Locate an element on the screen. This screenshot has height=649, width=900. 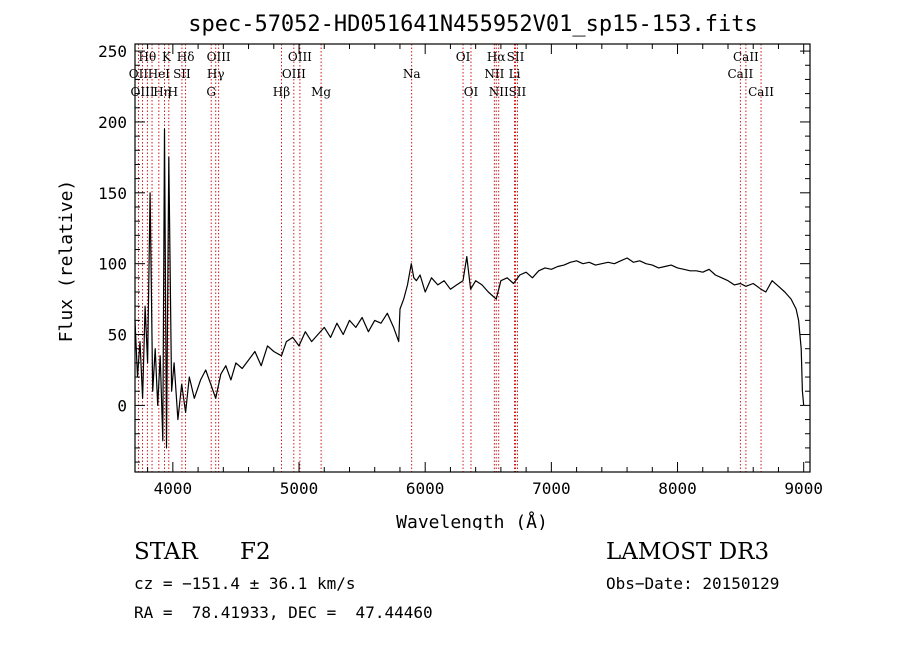
y-axis-label: Flux (relative) is located at coordinates (66, 261).